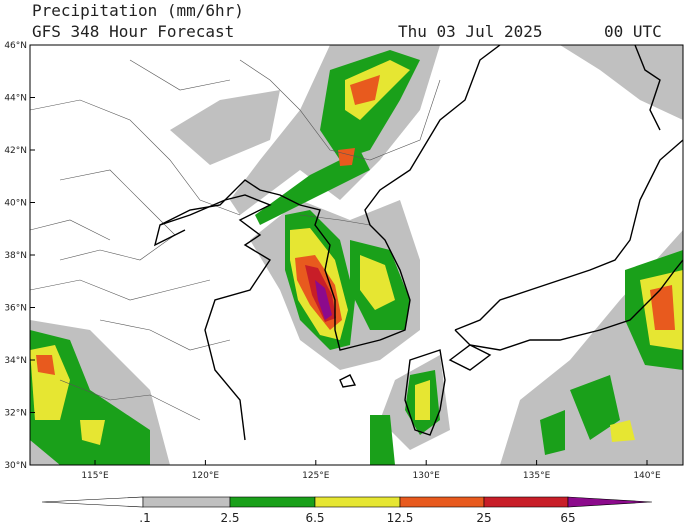 This screenshot has height=525, width=700. I want to click on date: Thu 03 Jul 2025, so click(470, 31).